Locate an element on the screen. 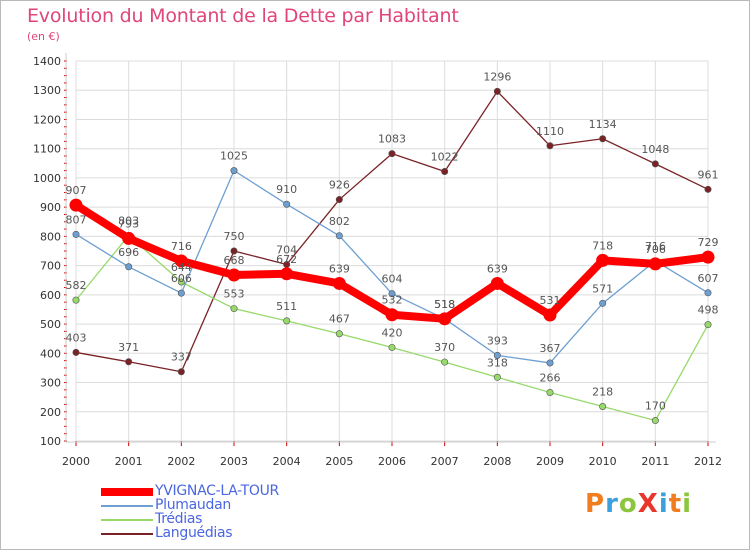 The width and height of the screenshot is (750, 551). data-label: 1083 is located at coordinates (392, 139).